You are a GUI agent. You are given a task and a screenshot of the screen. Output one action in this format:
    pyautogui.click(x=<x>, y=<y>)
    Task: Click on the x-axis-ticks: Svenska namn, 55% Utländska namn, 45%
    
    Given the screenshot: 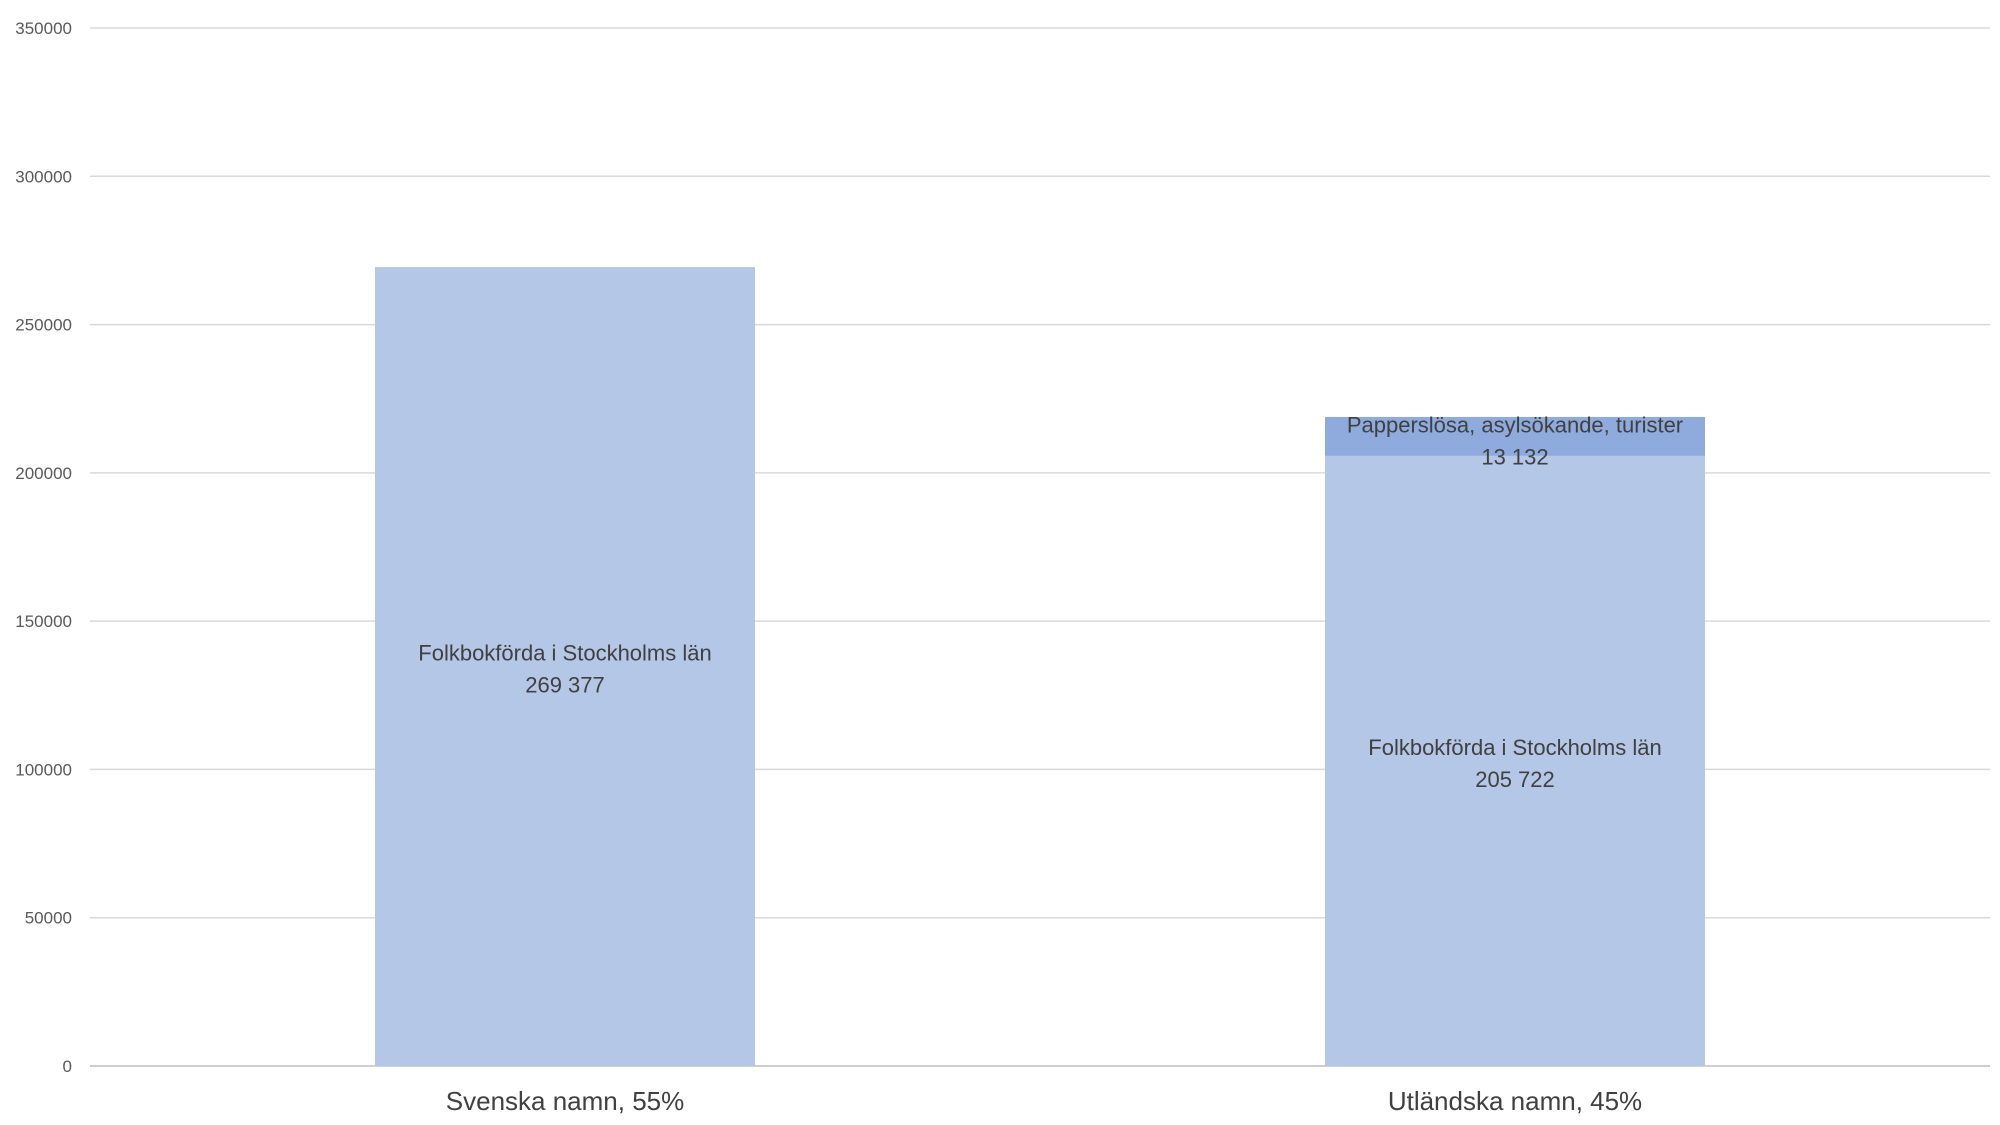 What is the action you would take?
    pyautogui.click(x=1044, y=1101)
    